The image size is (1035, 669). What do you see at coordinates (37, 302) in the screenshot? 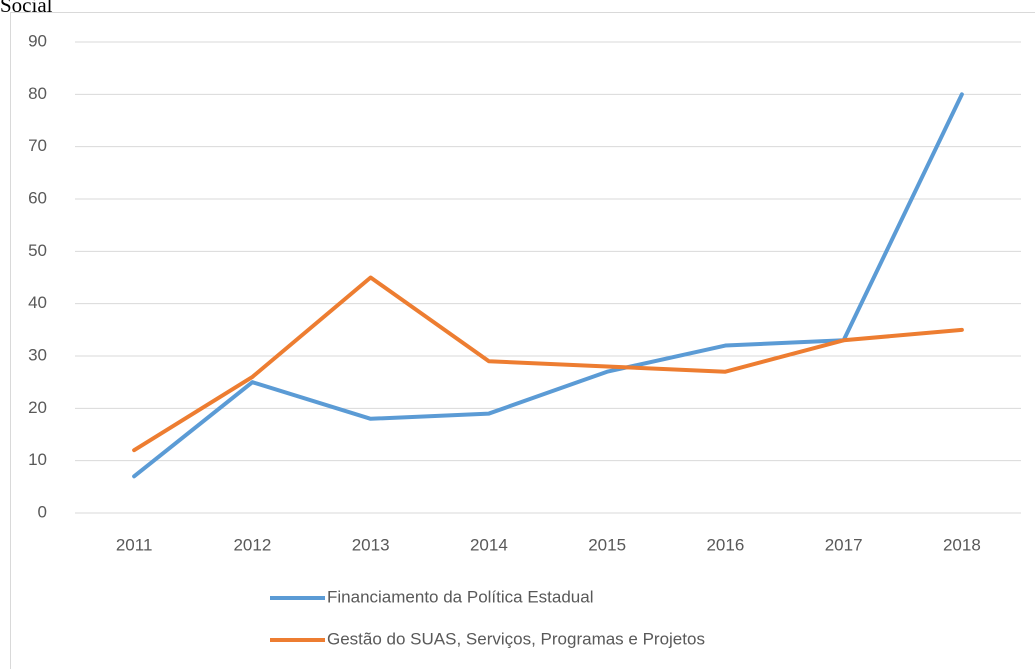
I see `y-tick-label: 40` at bounding box center [37, 302].